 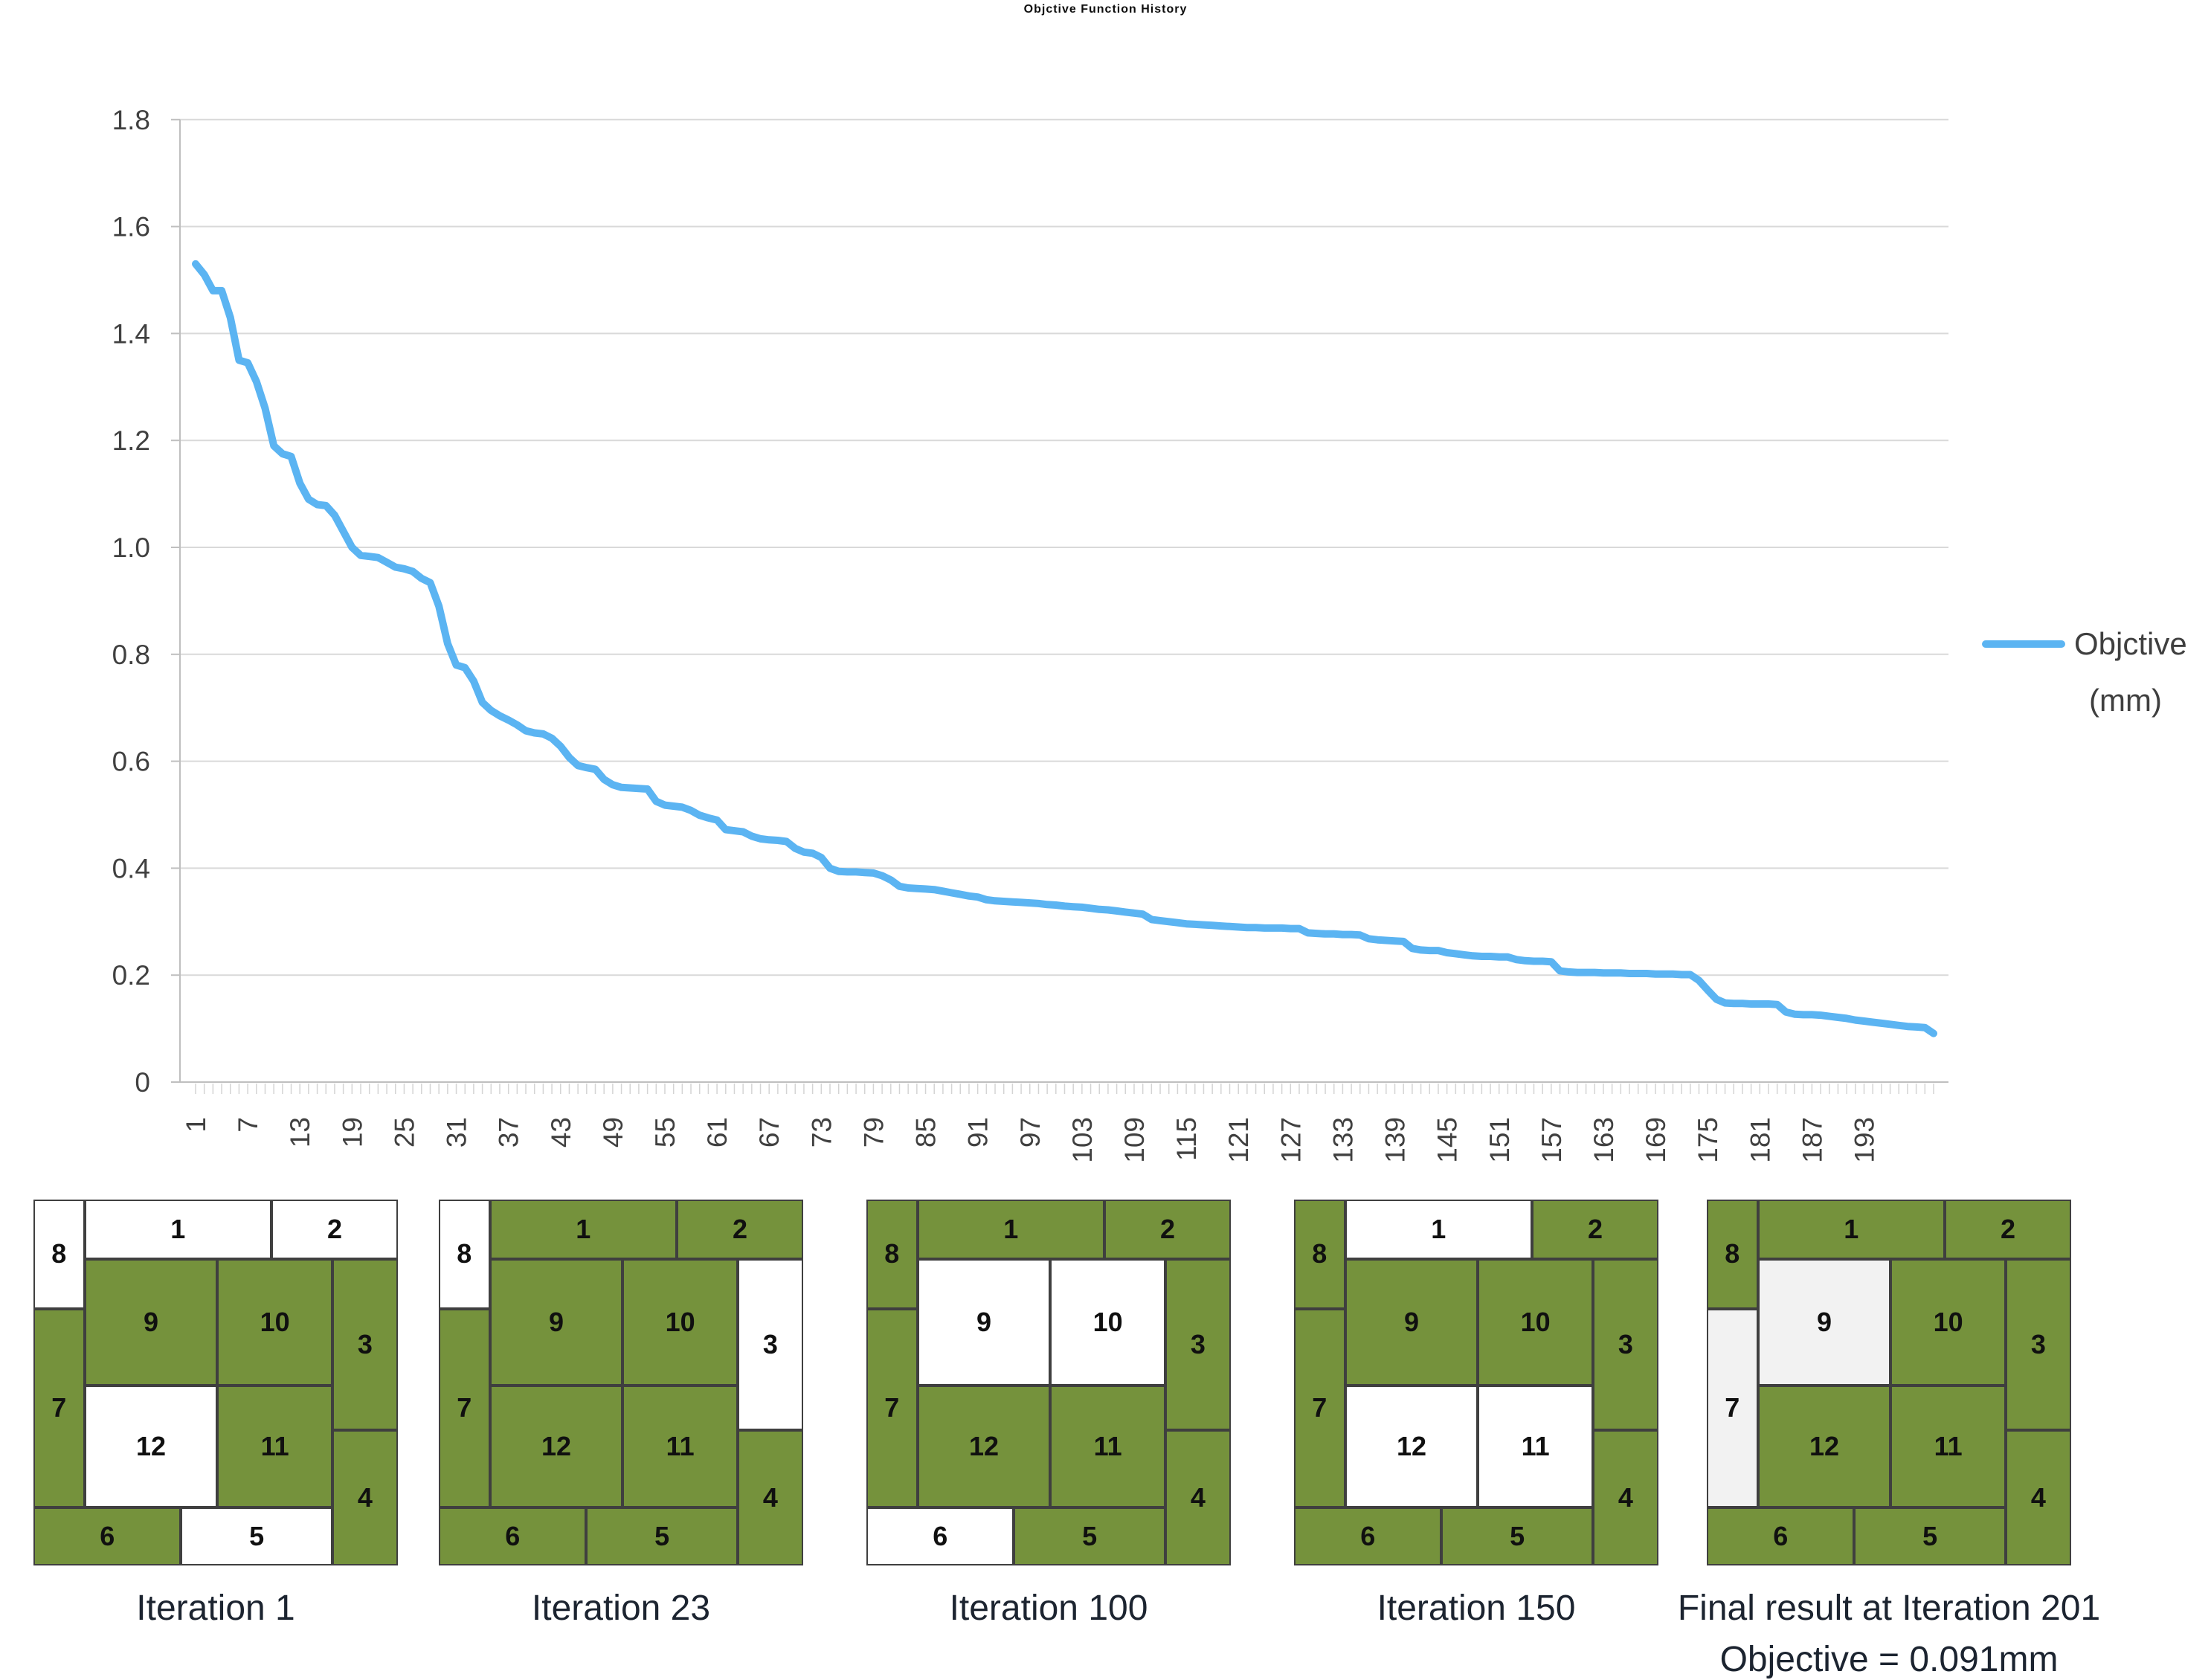 What do you see at coordinates (1030, 1132) in the screenshot?
I see `x-axis-tick-label: 97` at bounding box center [1030, 1132].